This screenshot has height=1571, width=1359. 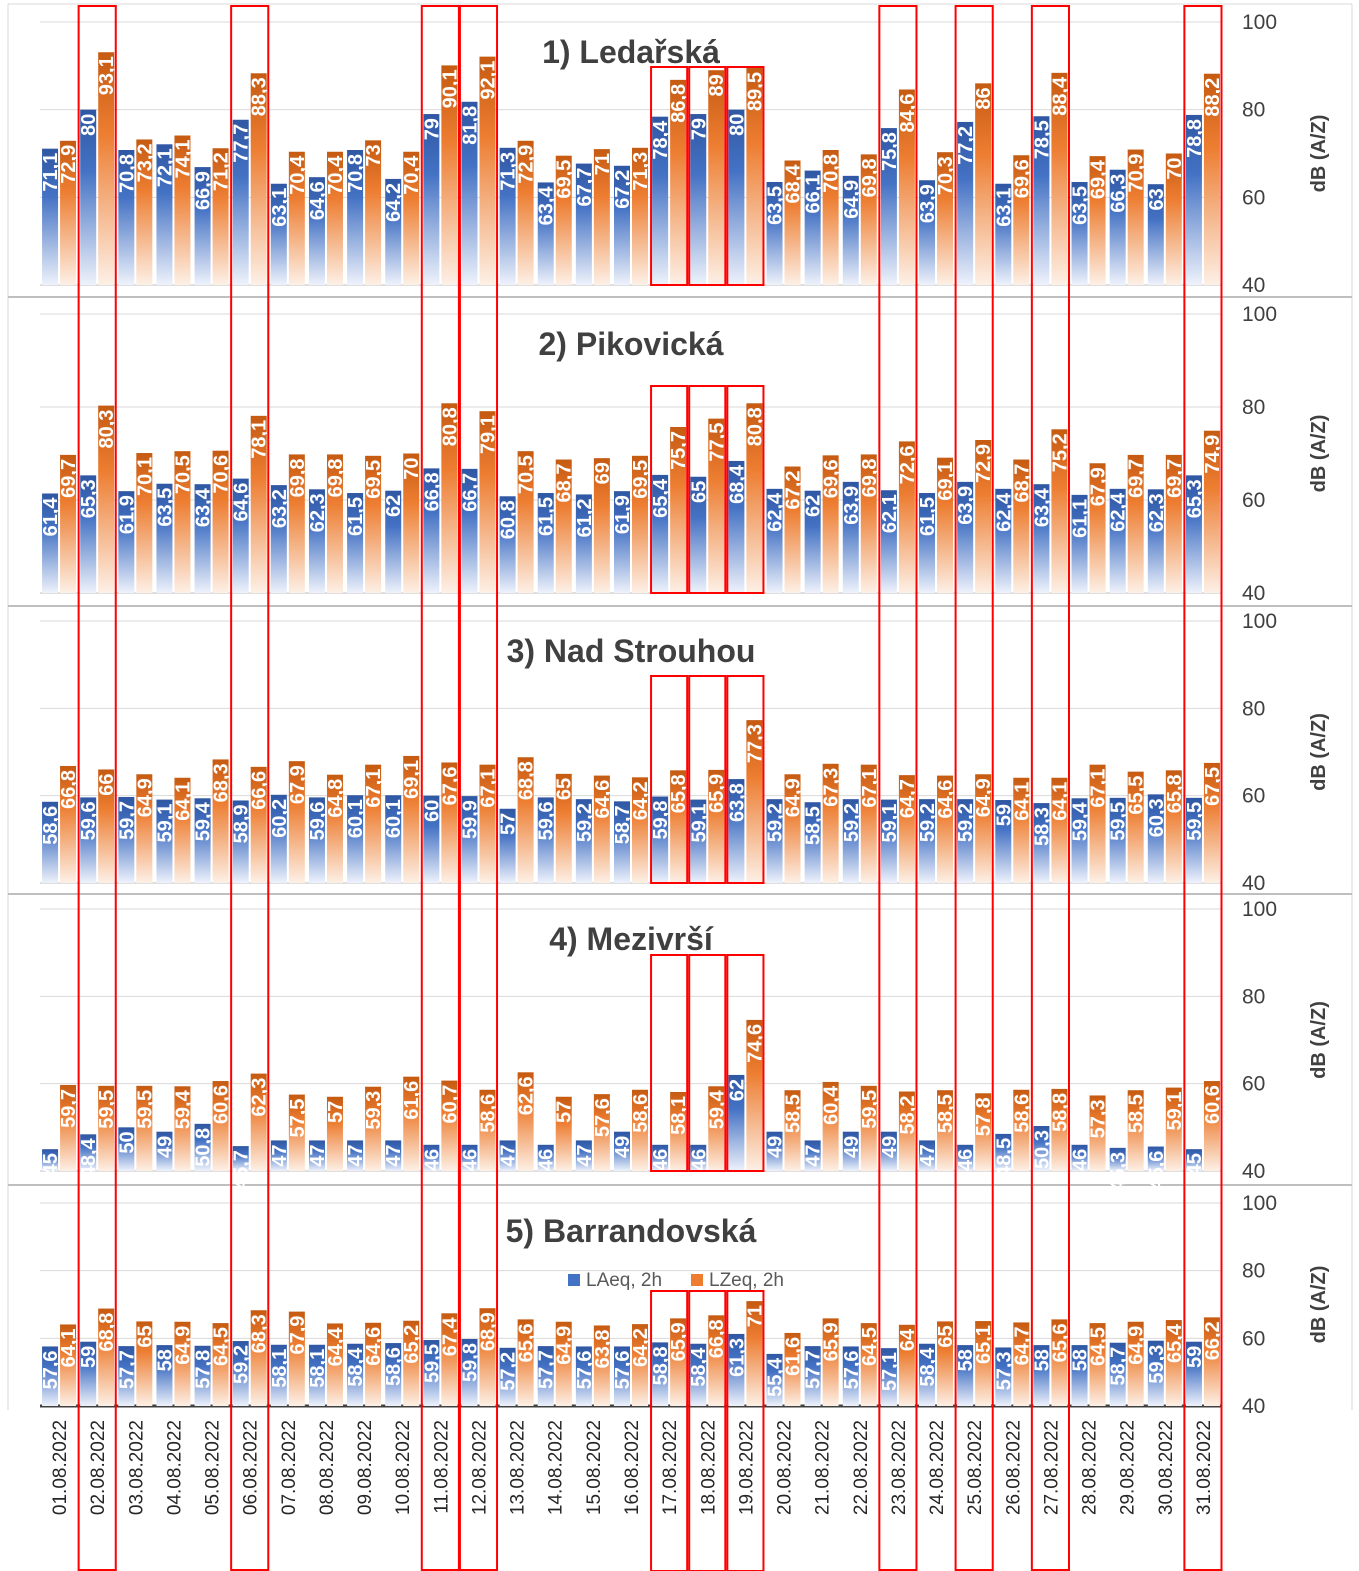 What do you see at coordinates (832, 1341) in the screenshot?
I see `lzeq-data-label: 65,9` at bounding box center [832, 1341].